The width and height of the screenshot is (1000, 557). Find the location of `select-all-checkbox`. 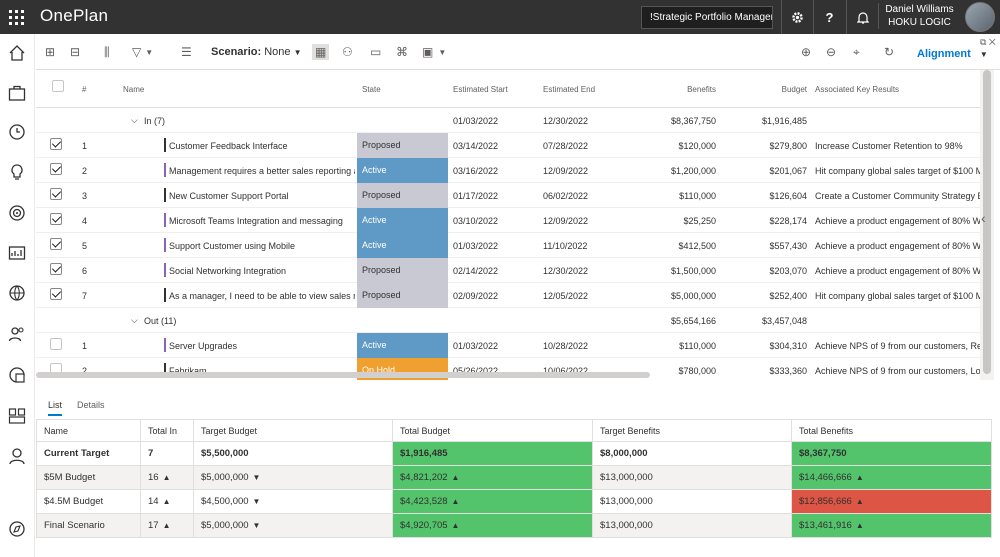

select-all-checkbox is located at coordinates (58, 86).